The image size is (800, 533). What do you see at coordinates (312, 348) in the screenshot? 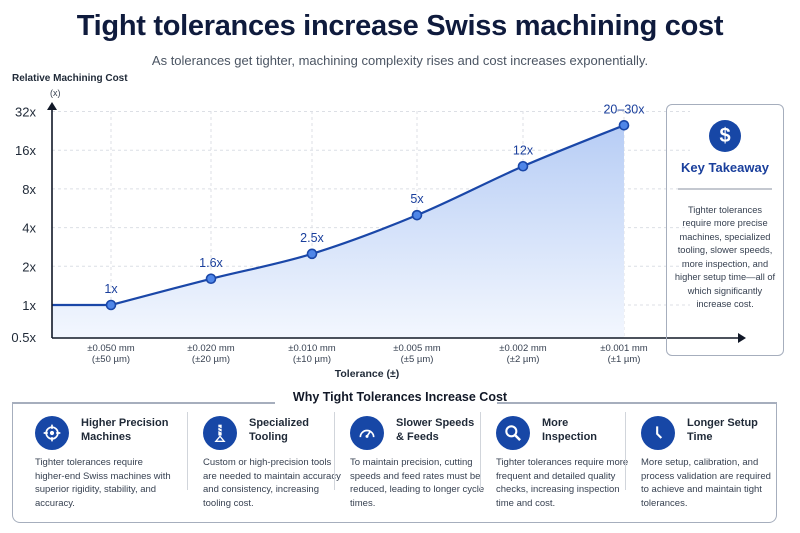
I see `x-tick-label: ±0.010 mm` at bounding box center [312, 348].